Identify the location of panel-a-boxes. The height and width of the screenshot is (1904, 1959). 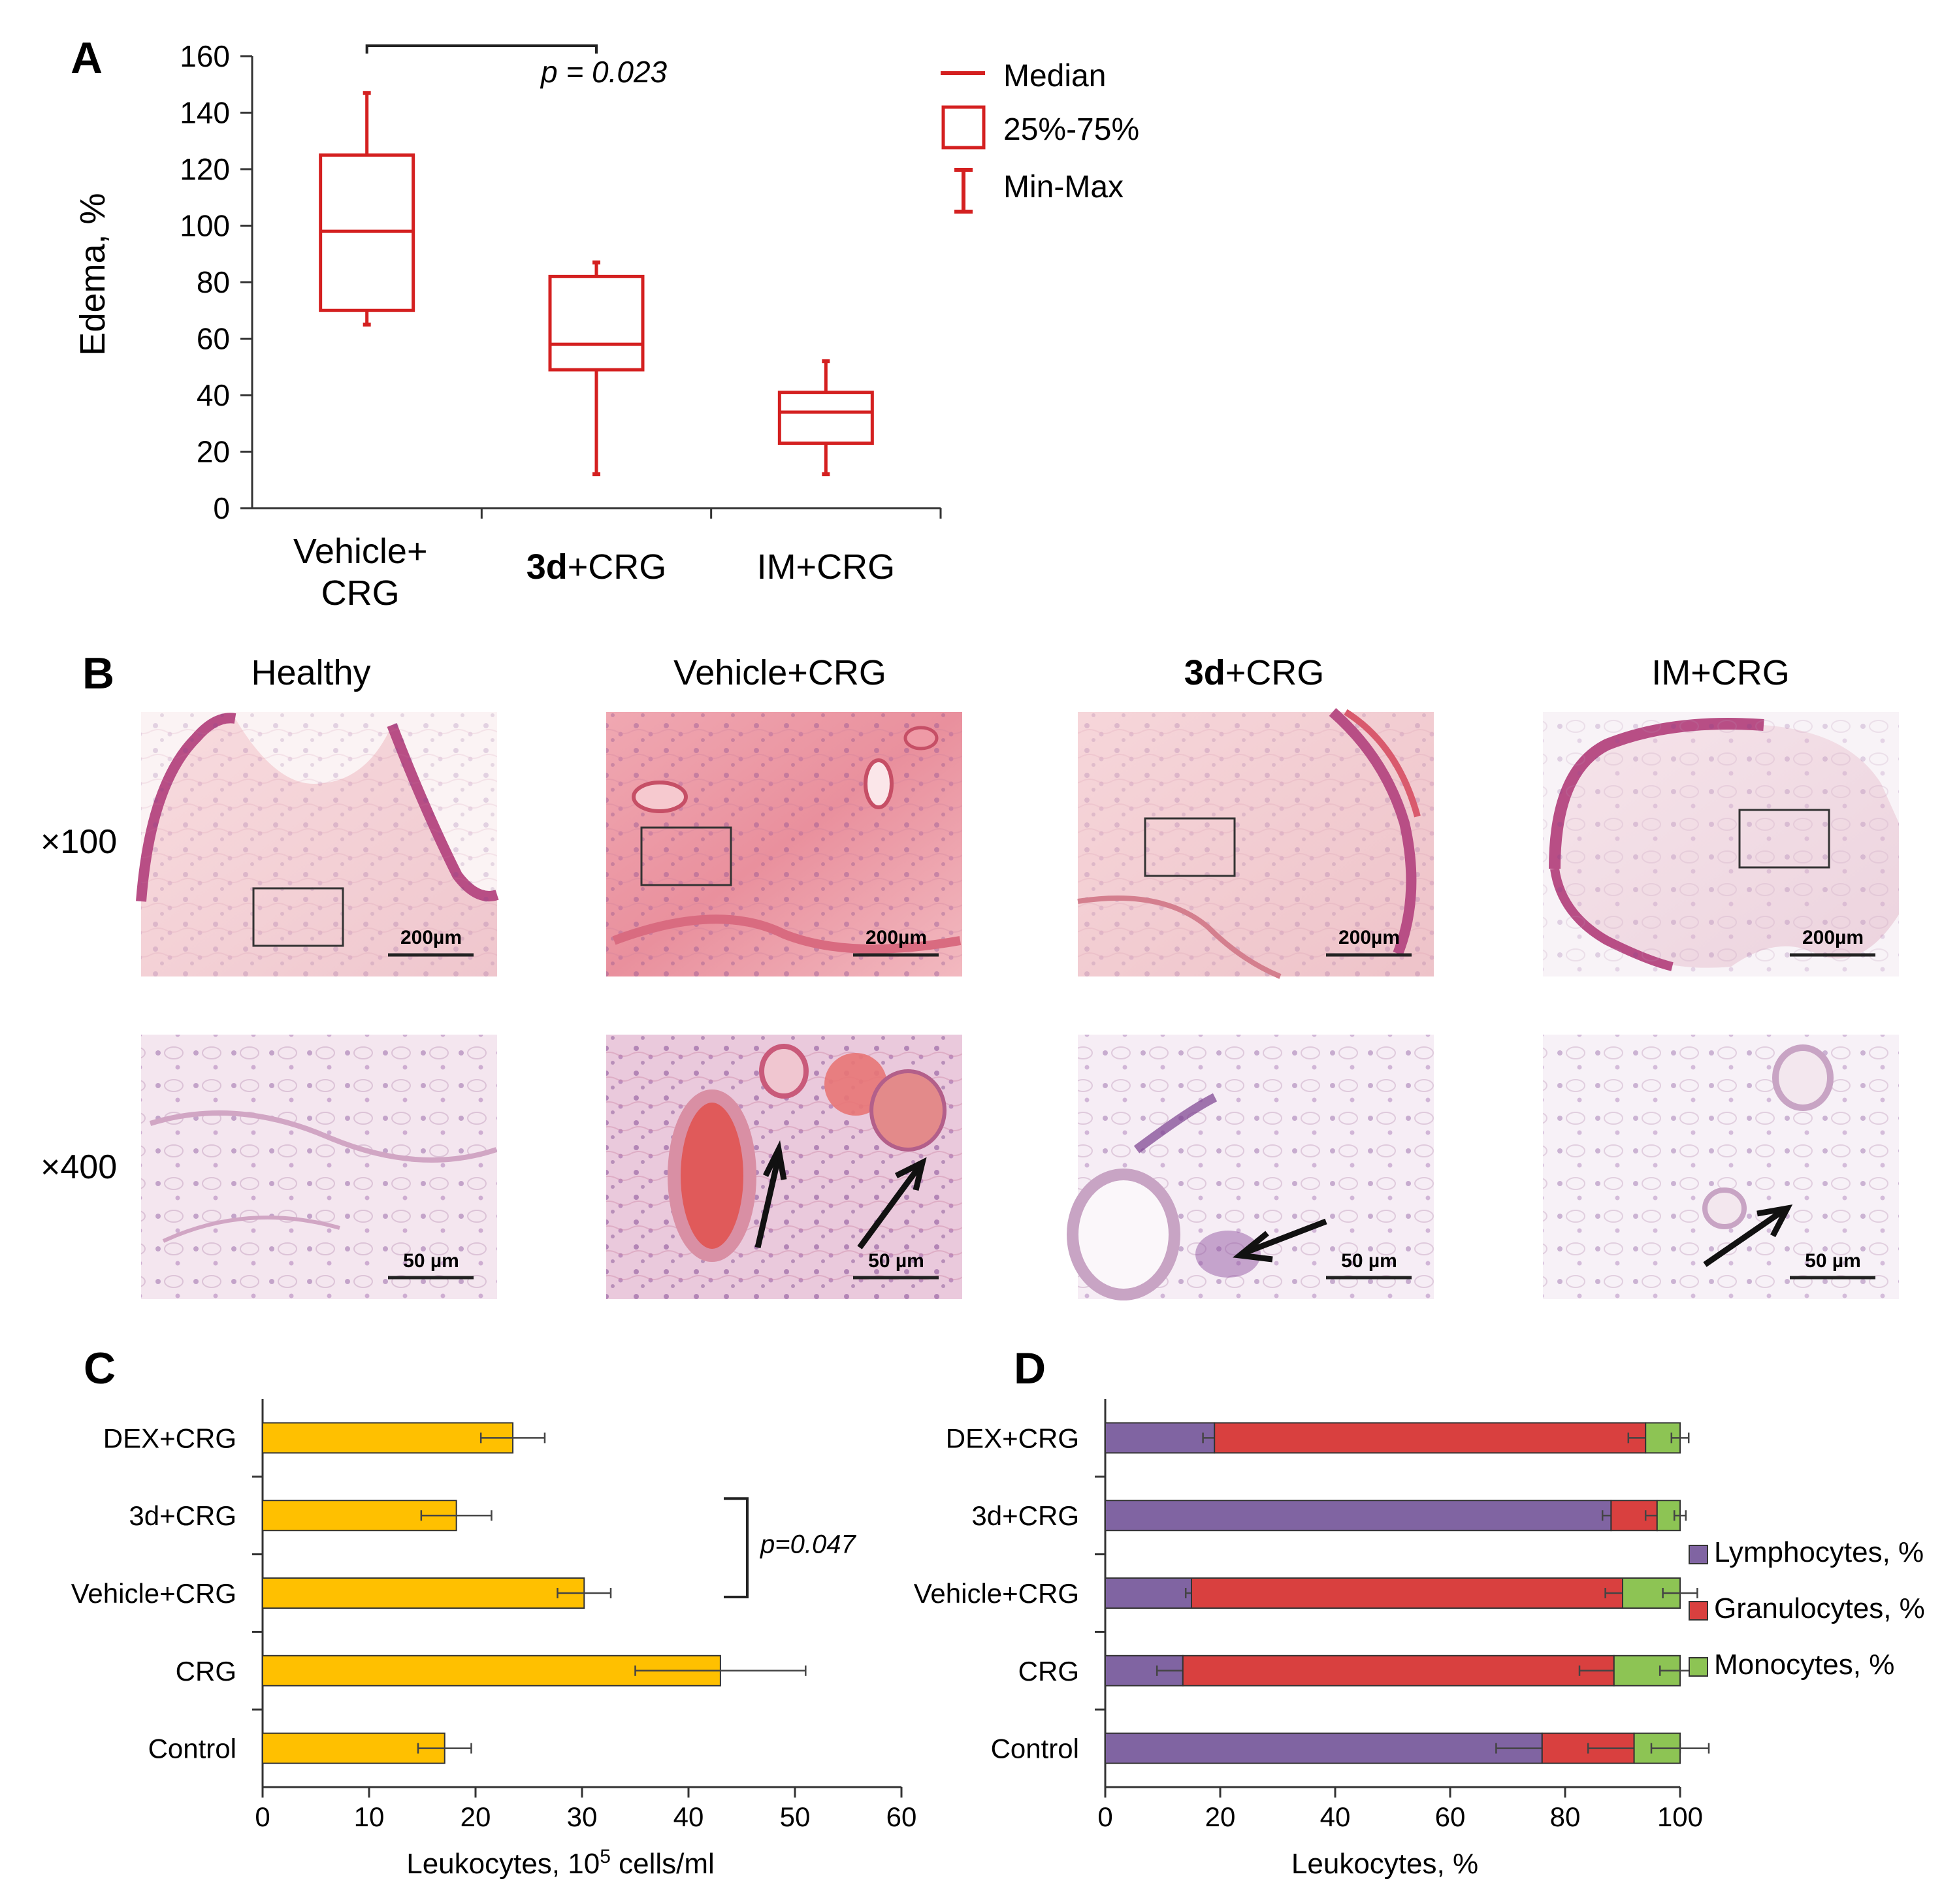
(596, 284).